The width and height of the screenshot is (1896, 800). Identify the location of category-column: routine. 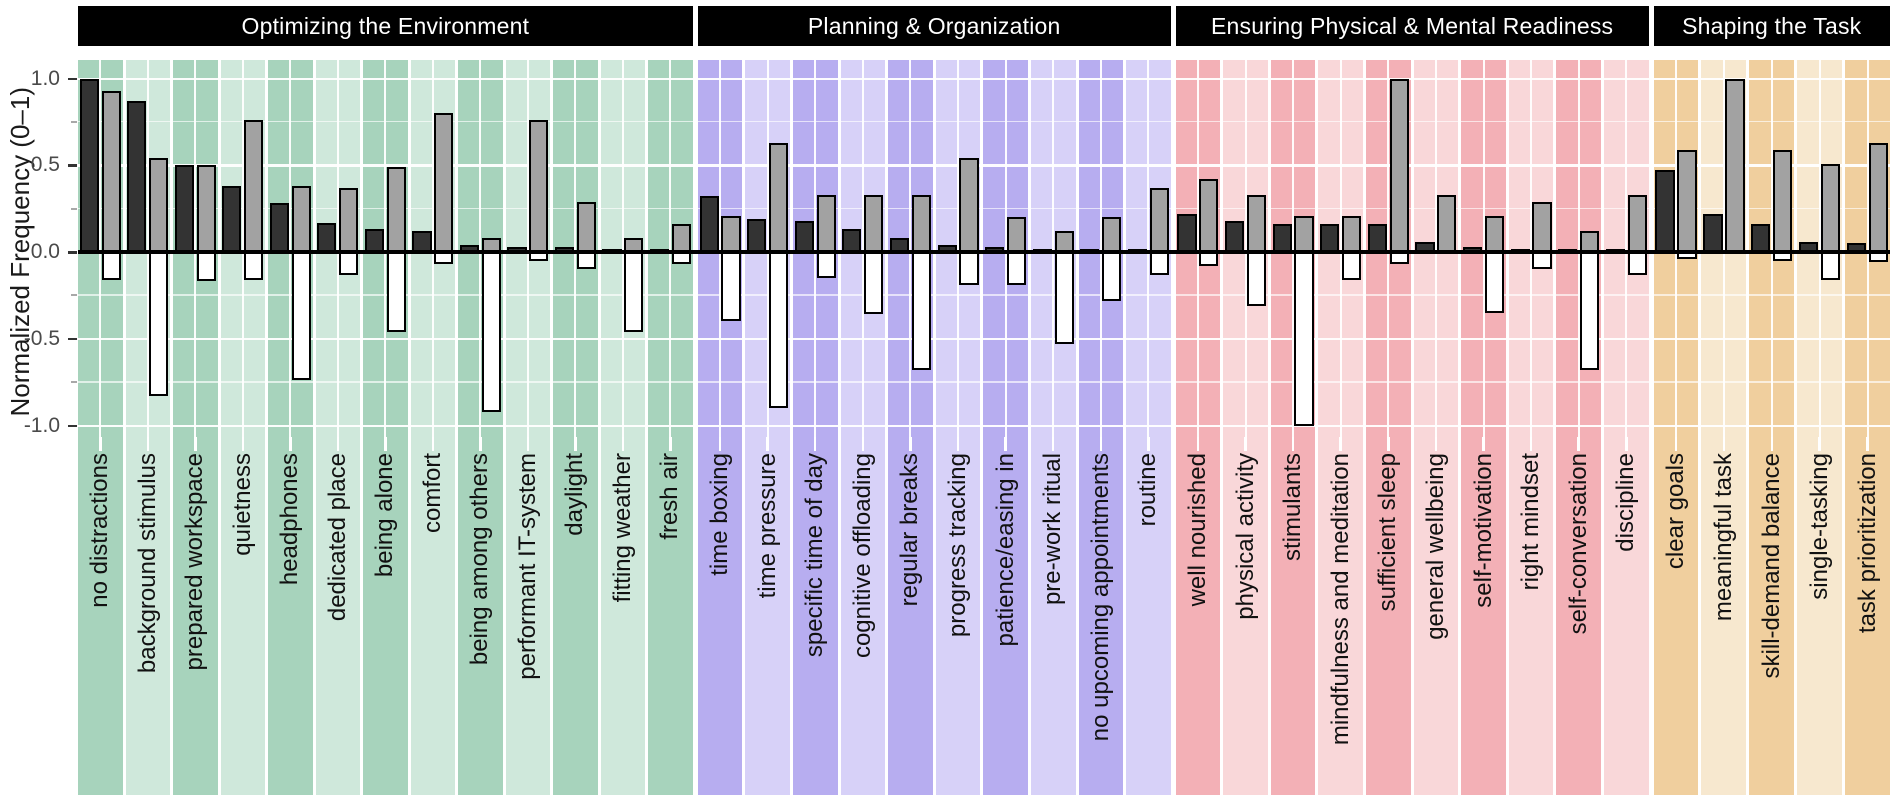
(1148, 427).